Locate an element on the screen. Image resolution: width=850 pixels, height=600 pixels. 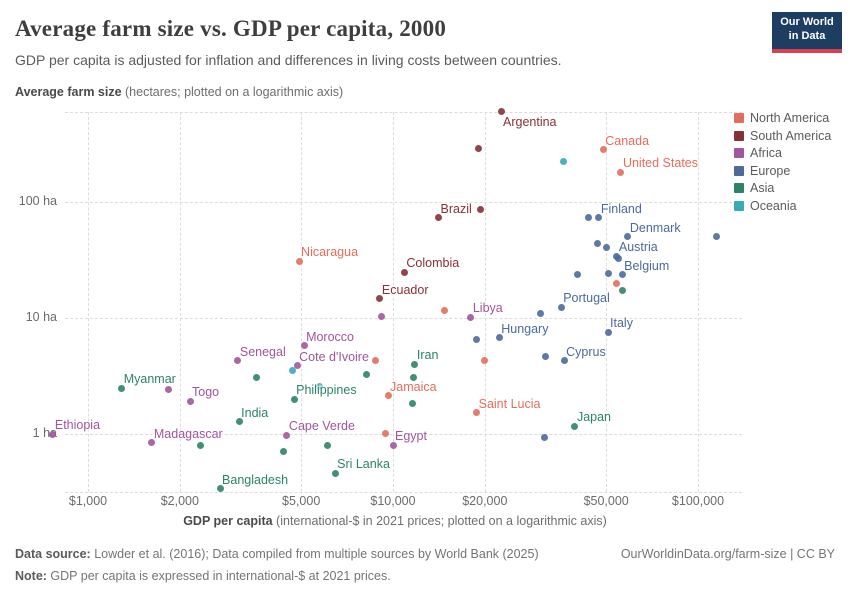
country-label-iran: Iran is located at coordinates (427, 355).